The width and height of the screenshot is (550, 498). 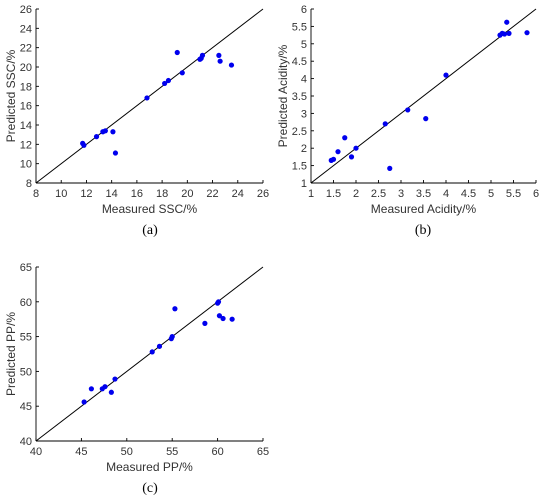 What do you see at coordinates (26, 268) in the screenshot?
I see `y-tick-label: 65` at bounding box center [26, 268].